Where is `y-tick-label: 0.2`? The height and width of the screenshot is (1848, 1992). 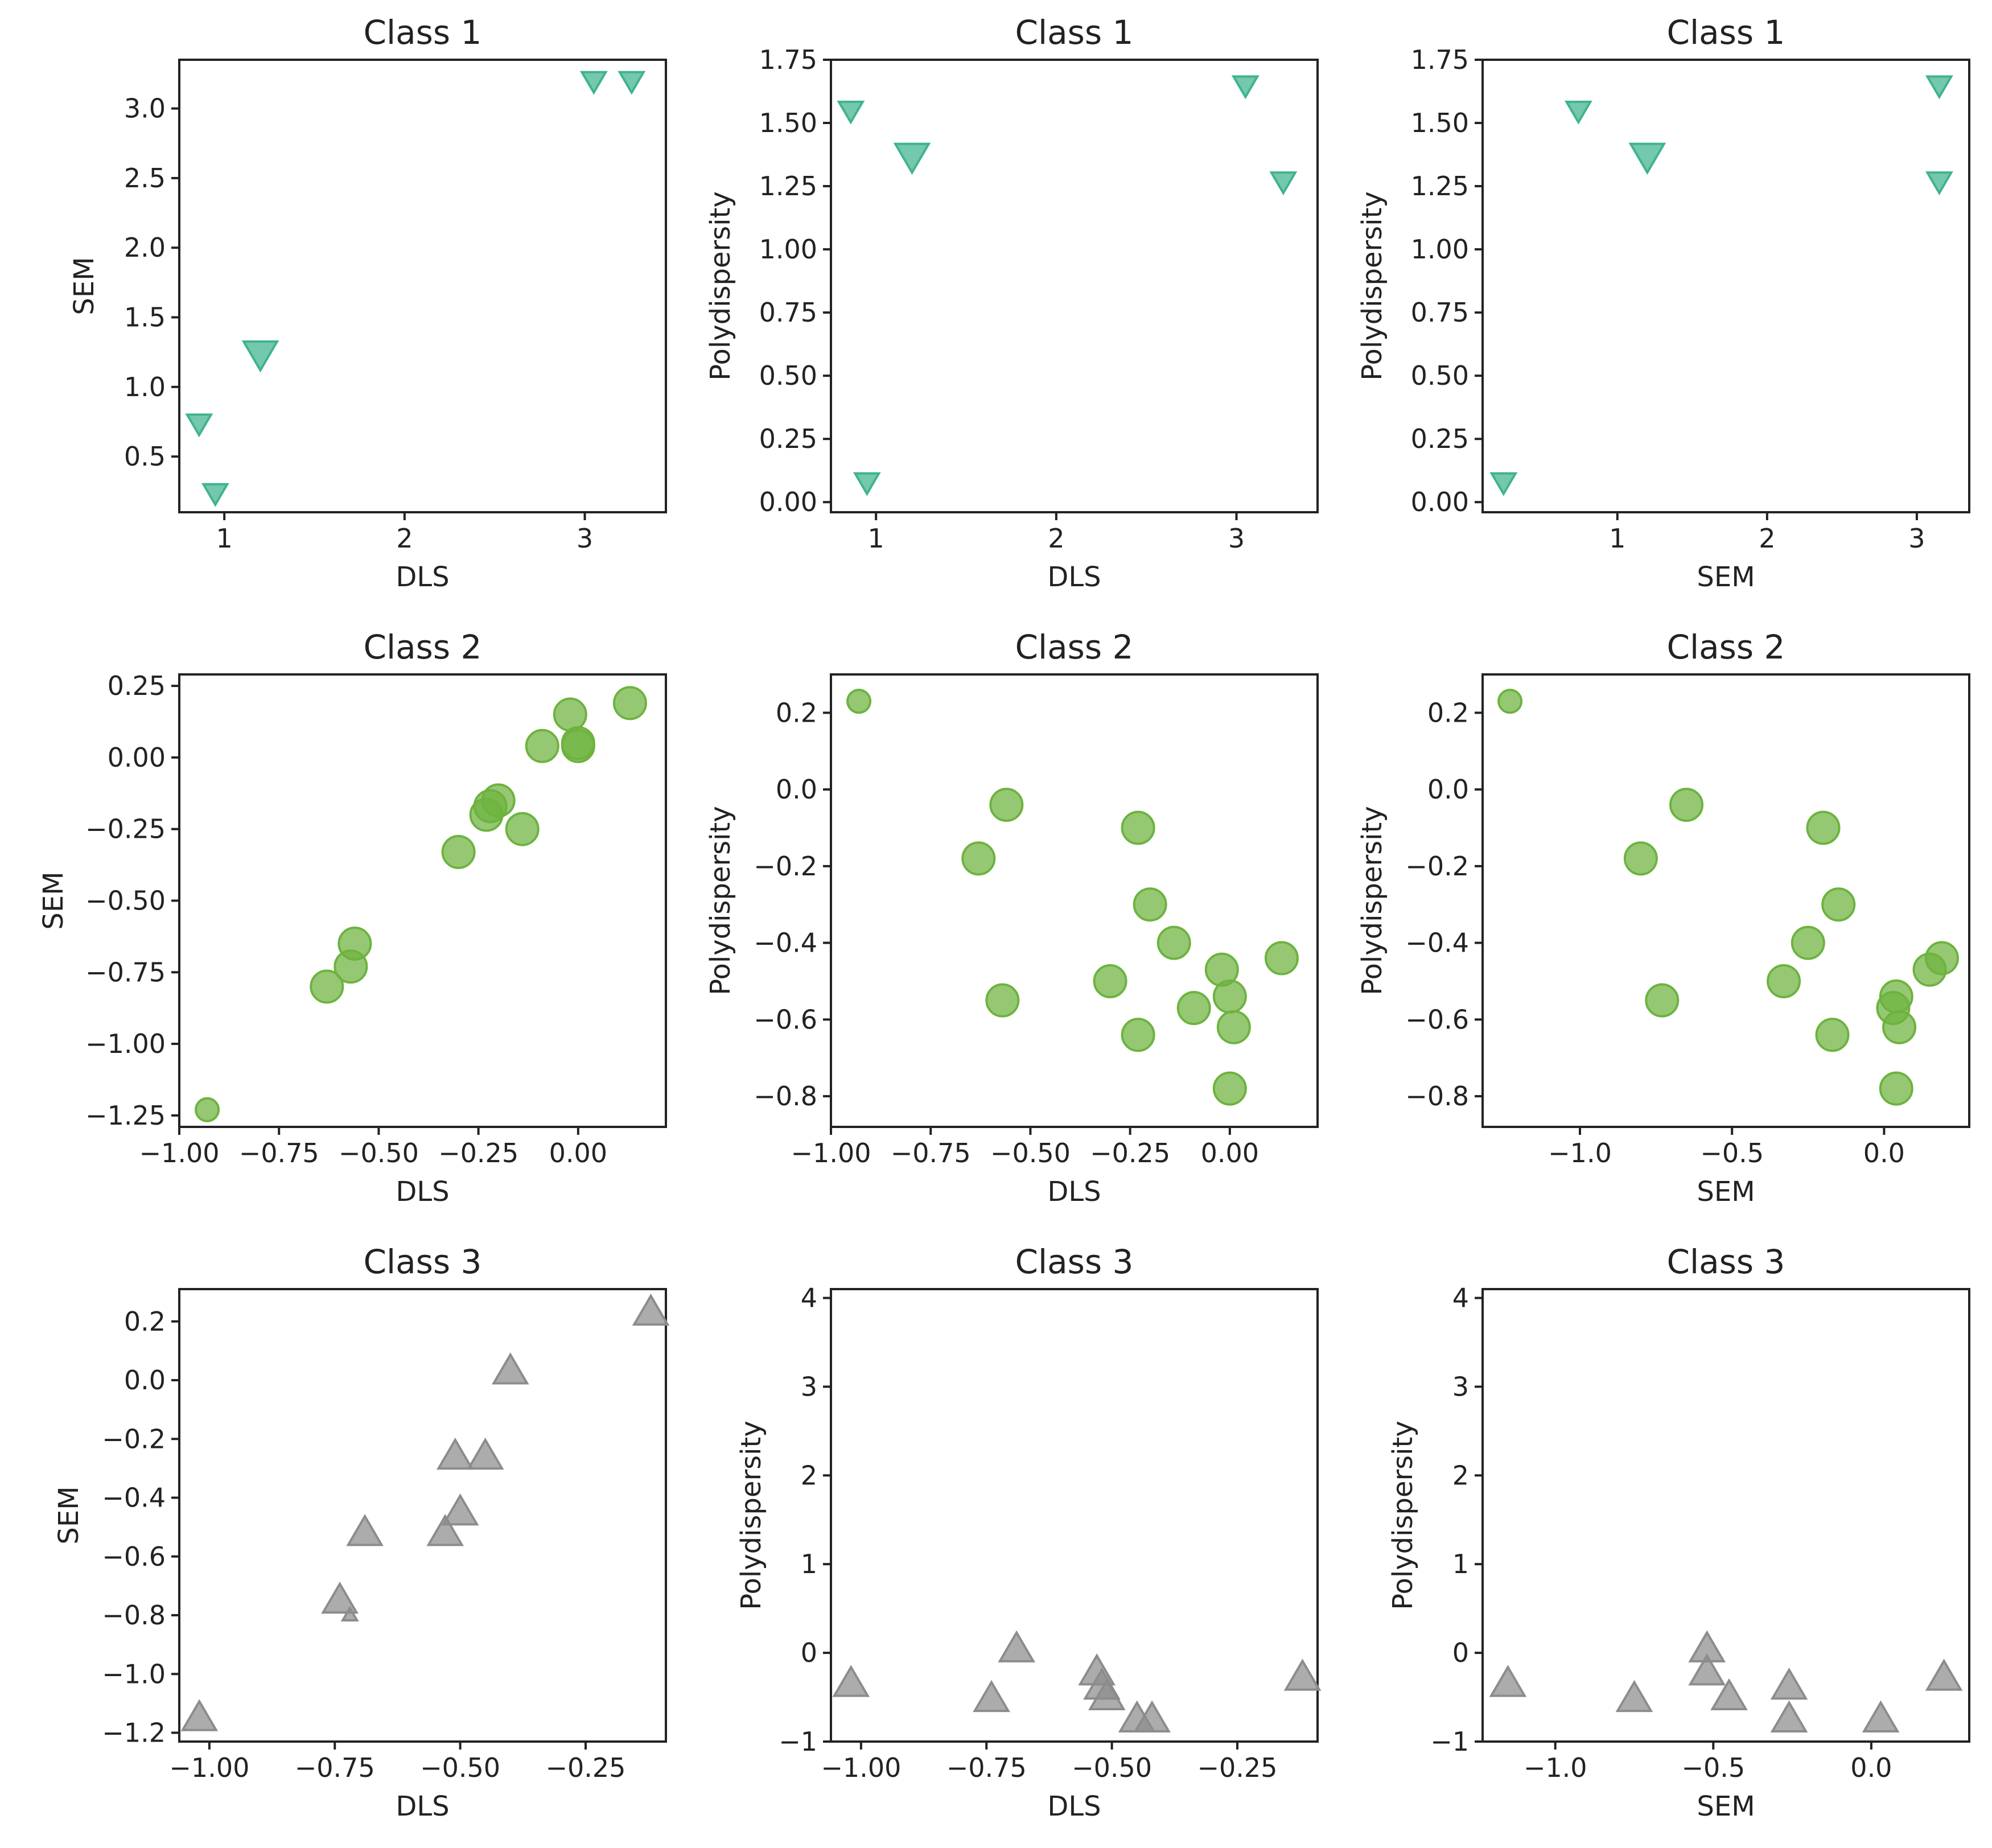
y-tick-label: 0.2 is located at coordinates (797, 712).